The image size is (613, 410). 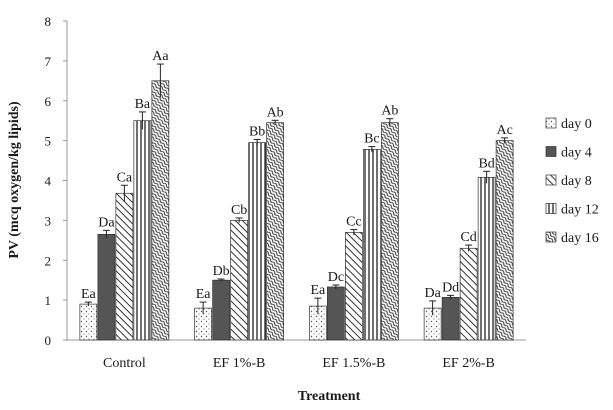 I want to click on bar-data-label: Ca, so click(x=125, y=177).